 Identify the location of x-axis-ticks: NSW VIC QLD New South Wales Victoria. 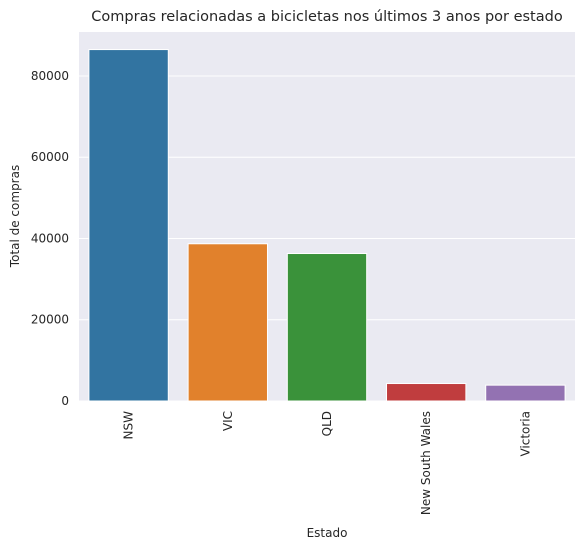
(327, 463).